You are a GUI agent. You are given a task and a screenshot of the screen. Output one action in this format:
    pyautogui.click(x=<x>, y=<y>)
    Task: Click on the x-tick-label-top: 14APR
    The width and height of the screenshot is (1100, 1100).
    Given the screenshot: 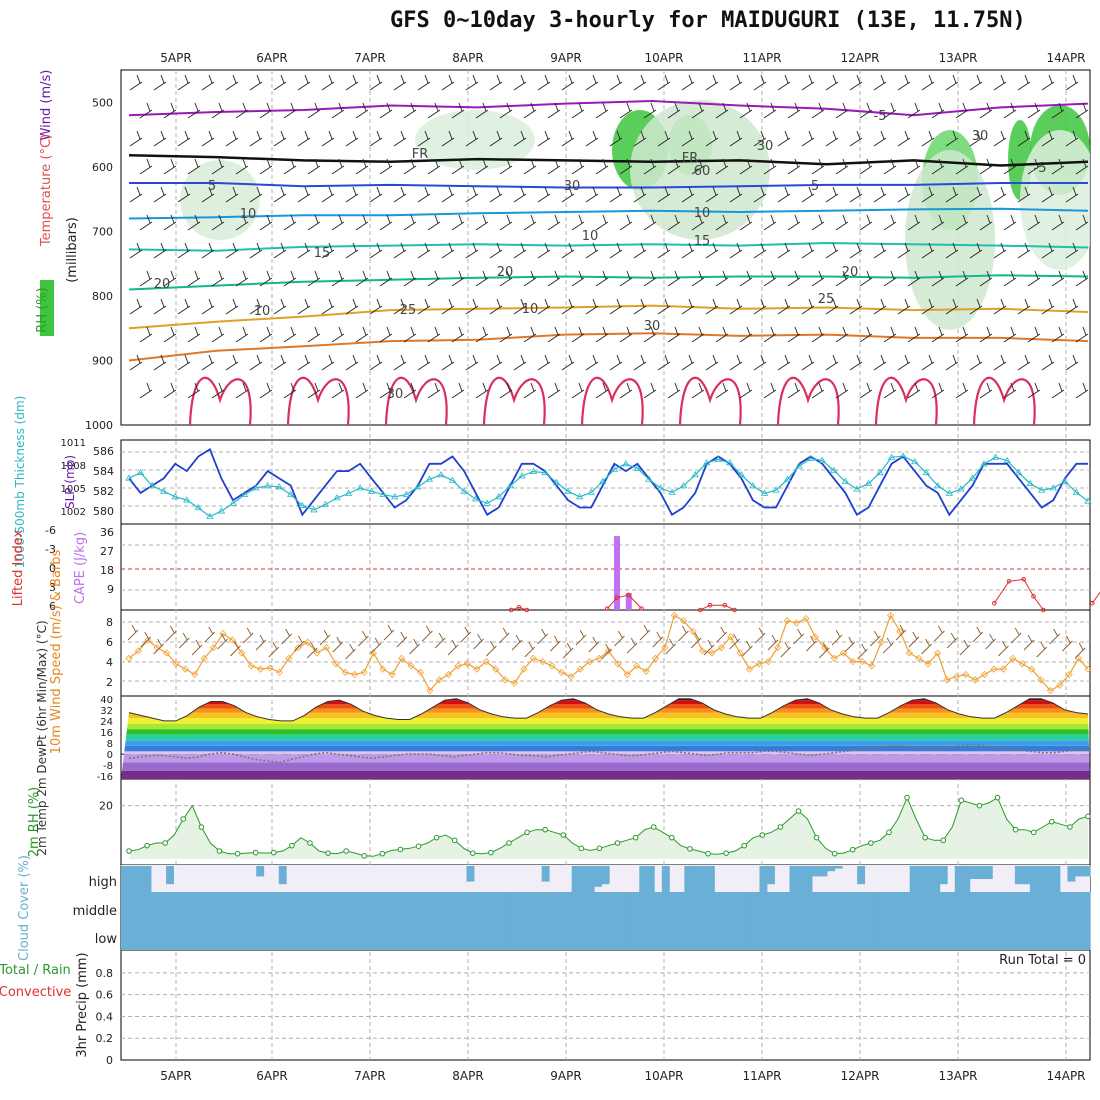 What is the action you would take?
    pyautogui.click(x=1065, y=58)
    